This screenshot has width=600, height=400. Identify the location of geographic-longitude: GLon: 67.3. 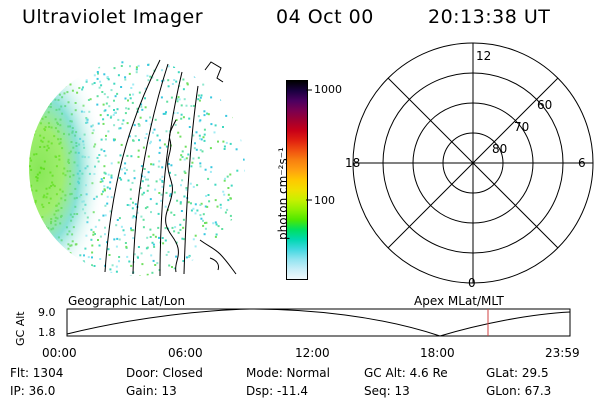
(519, 391).